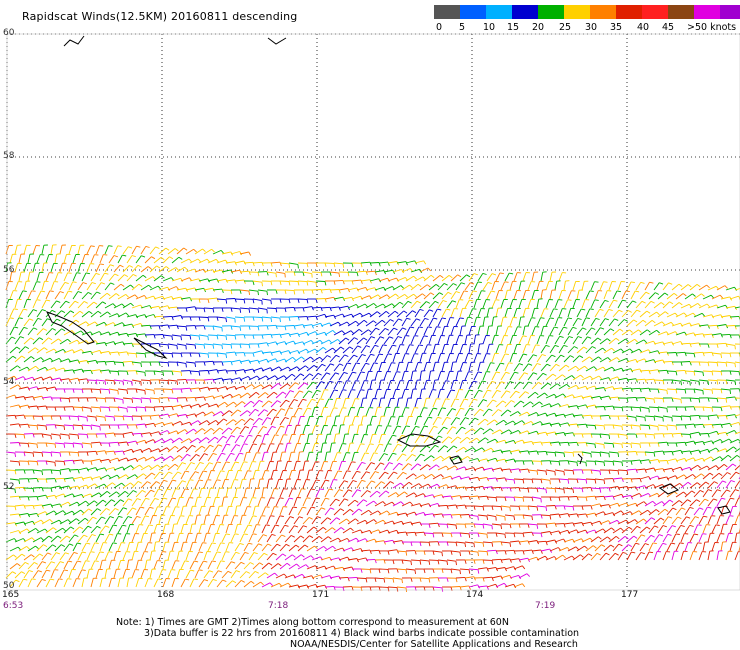 The width and height of the screenshot is (740, 650). I want to click on coastline-siberia, so click(175, 41).